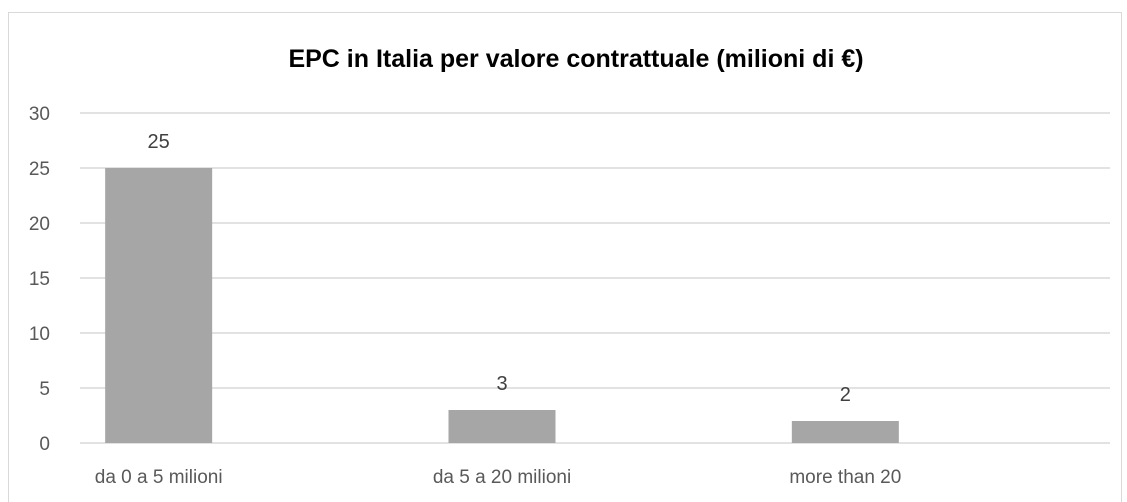 The image size is (1127, 502). Describe the element at coordinates (845, 395) in the screenshot. I see `data-label: 2` at that location.